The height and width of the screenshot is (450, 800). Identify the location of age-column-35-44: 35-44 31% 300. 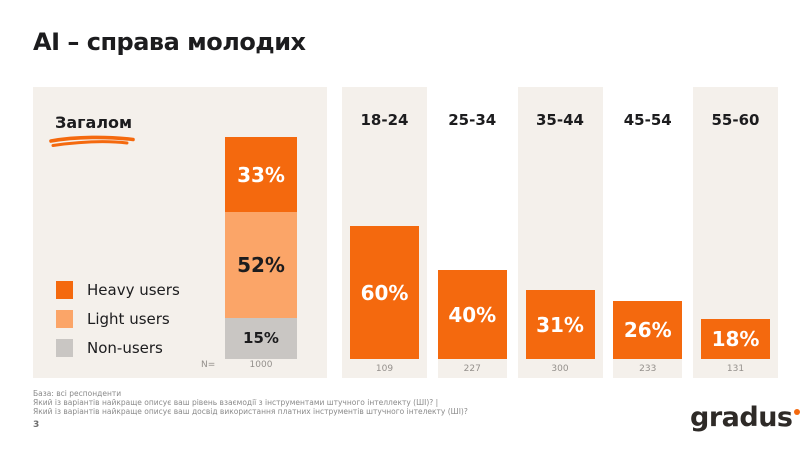
(560, 232).